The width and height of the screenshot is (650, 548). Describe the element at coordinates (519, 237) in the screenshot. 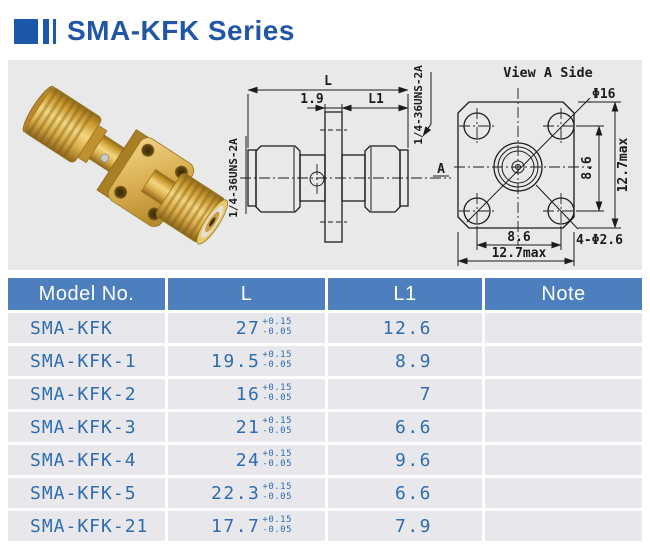

I see `dim-8-6-horizontal: 8.6` at that location.